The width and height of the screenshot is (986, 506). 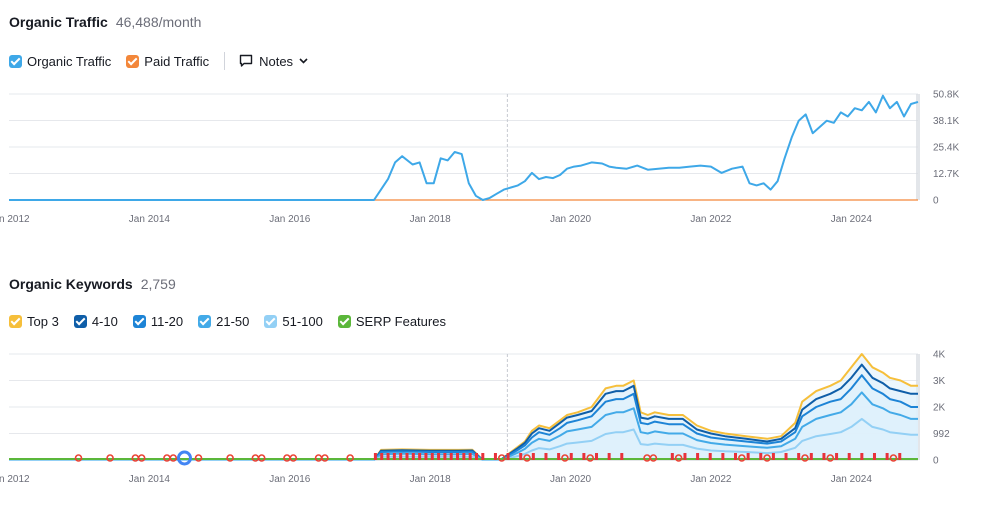 I want to click on google-icon, so click(x=184, y=458).